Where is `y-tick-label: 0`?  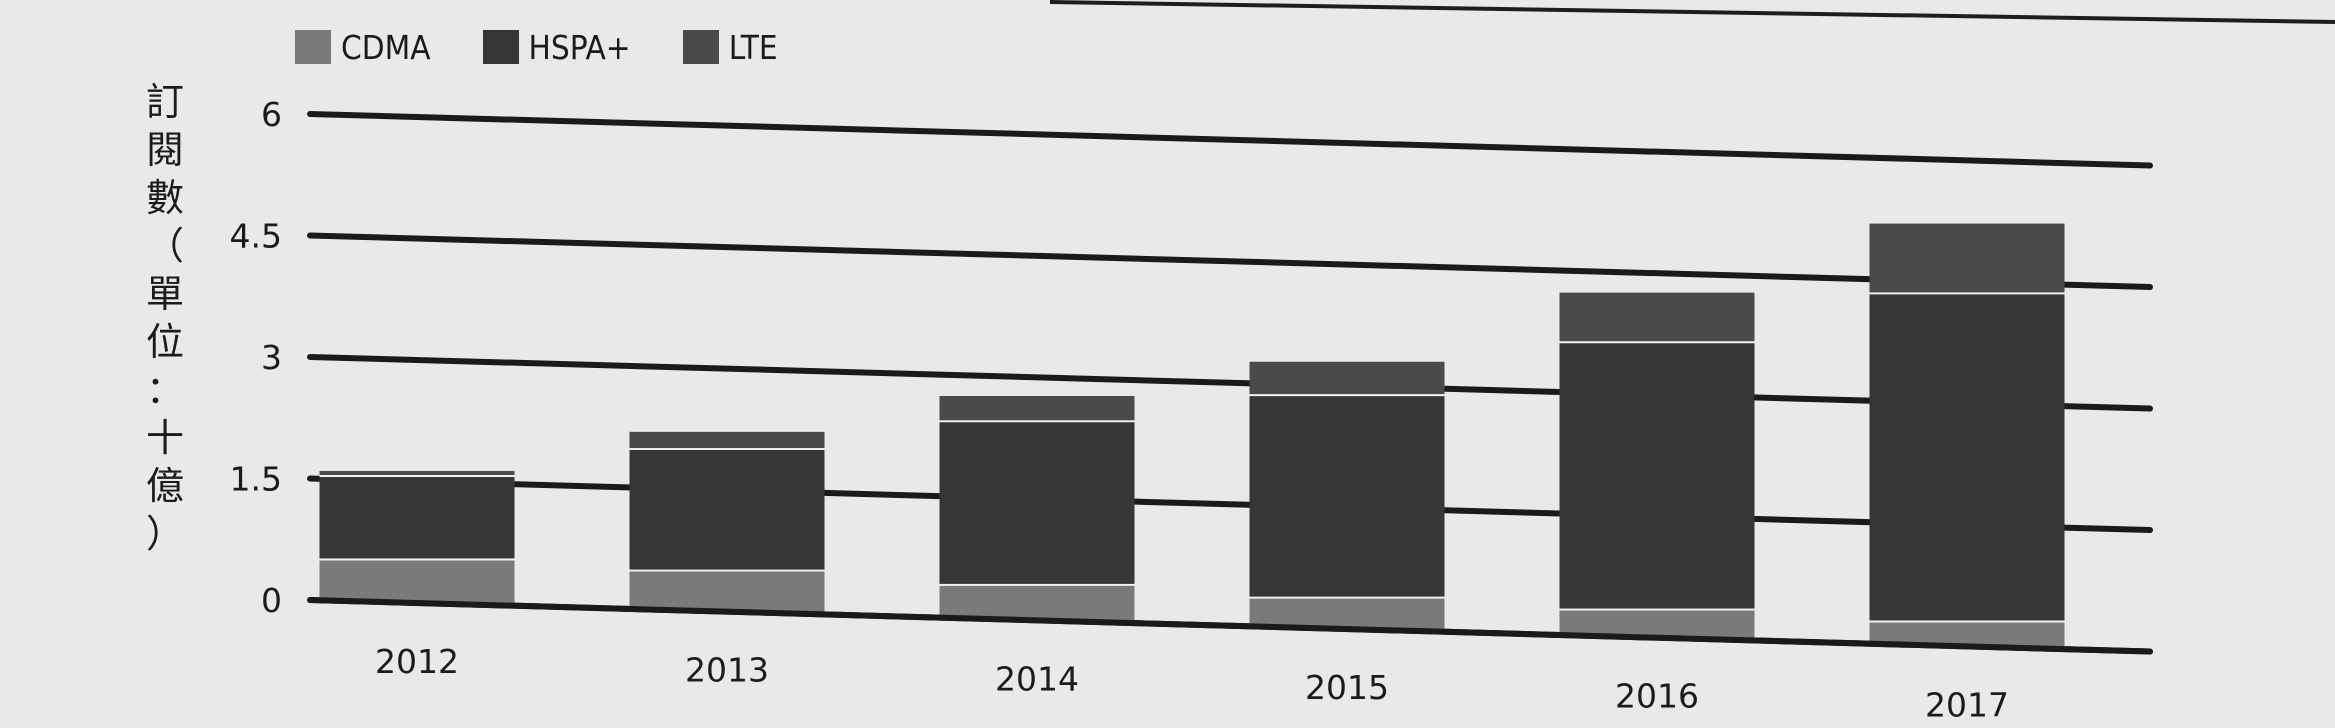
y-tick-label: 0 is located at coordinates (271, 600).